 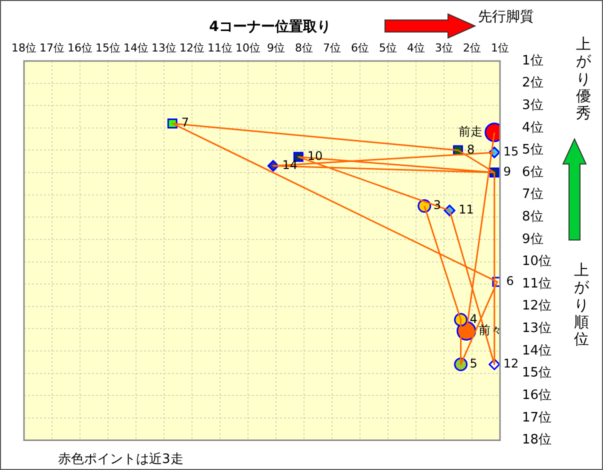 What do you see at coordinates (80, 47) in the screenshot?
I see `x-tick-label: 16位` at bounding box center [80, 47].